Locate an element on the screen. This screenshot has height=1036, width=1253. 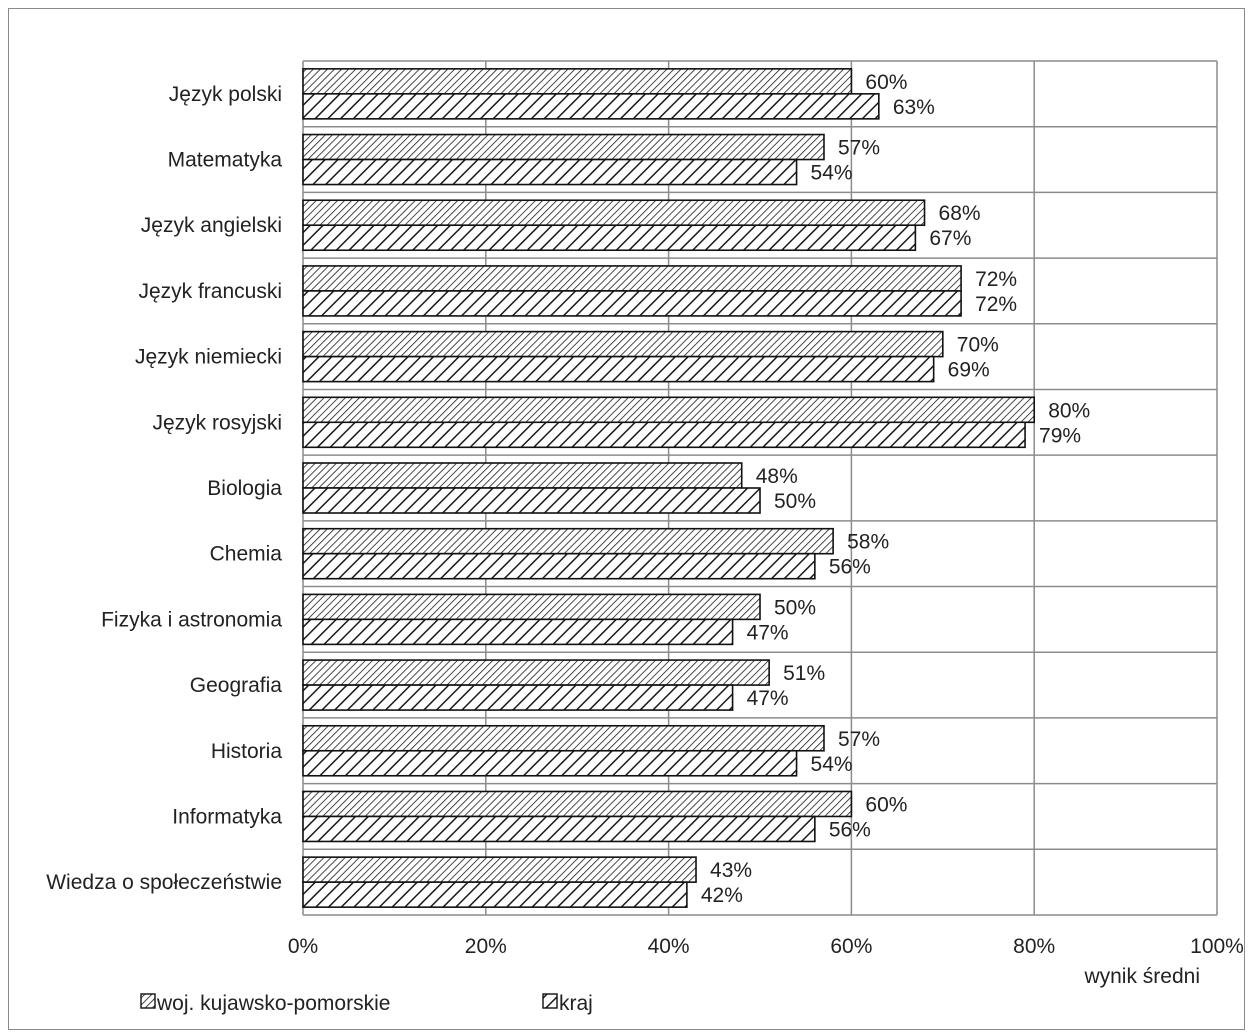
category-label: Język polski is located at coordinates (225, 94).